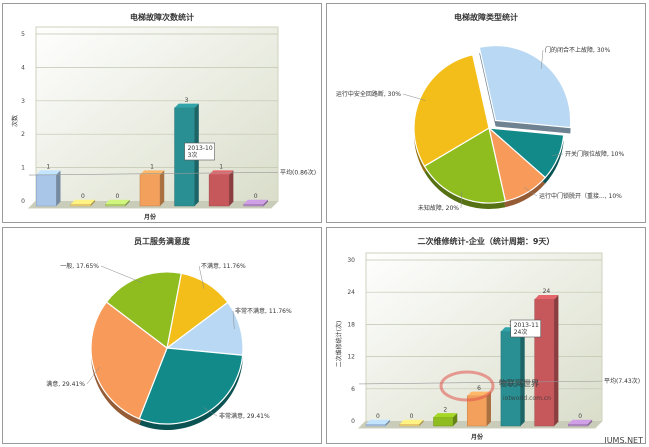  I want to click on y-axis-label: 二次维修统计(次), so click(339, 344).